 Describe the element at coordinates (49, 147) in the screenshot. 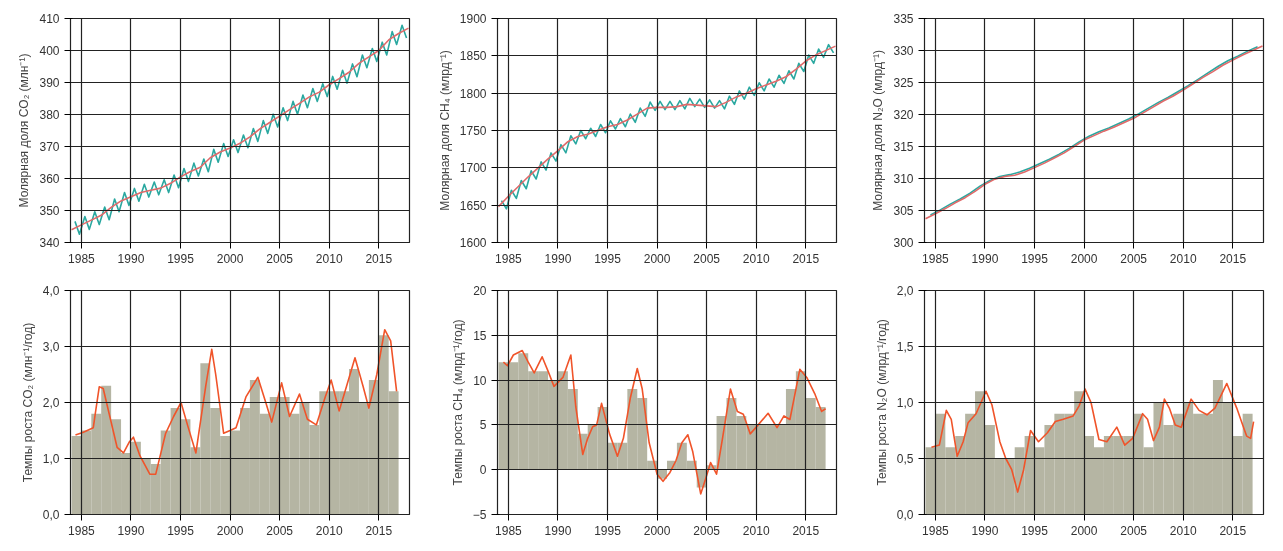

I see `y-tick-label: 370` at that location.